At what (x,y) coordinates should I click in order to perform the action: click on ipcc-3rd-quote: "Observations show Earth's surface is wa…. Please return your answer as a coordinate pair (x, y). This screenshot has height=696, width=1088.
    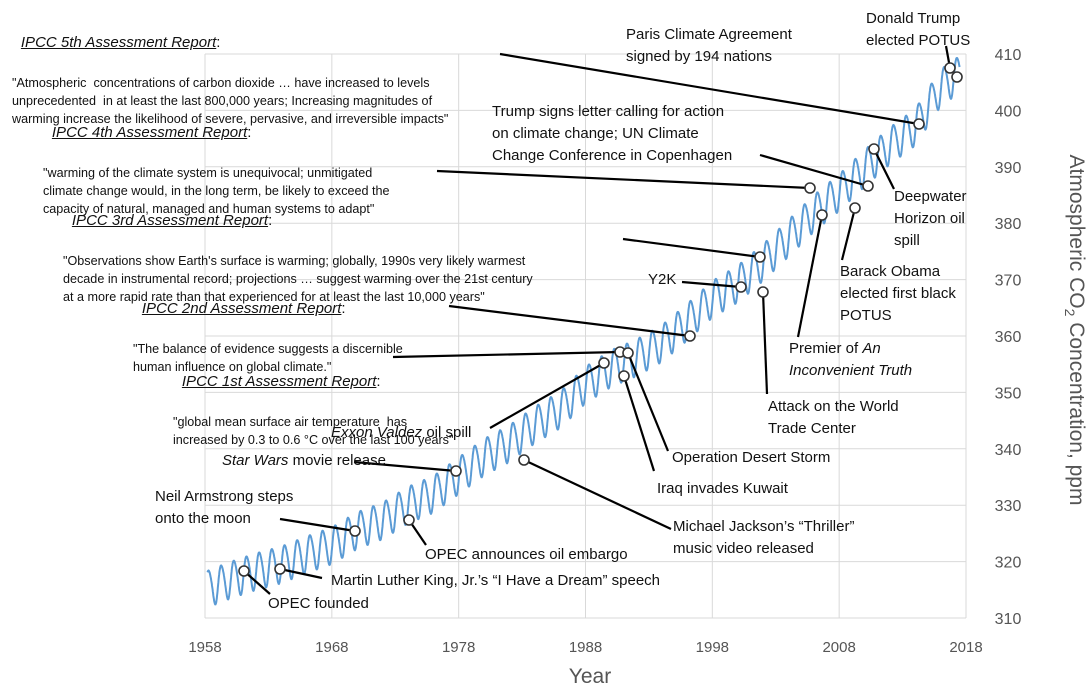
    Looking at the image, I should click on (298, 279).